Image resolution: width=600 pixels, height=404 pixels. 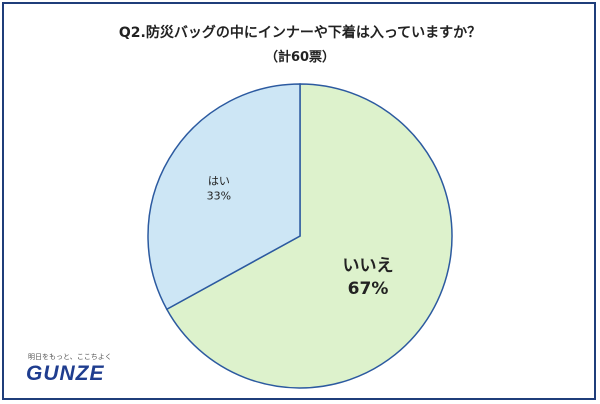 What do you see at coordinates (219, 181) in the screenshot?
I see `slice-category-label: はい` at bounding box center [219, 181].